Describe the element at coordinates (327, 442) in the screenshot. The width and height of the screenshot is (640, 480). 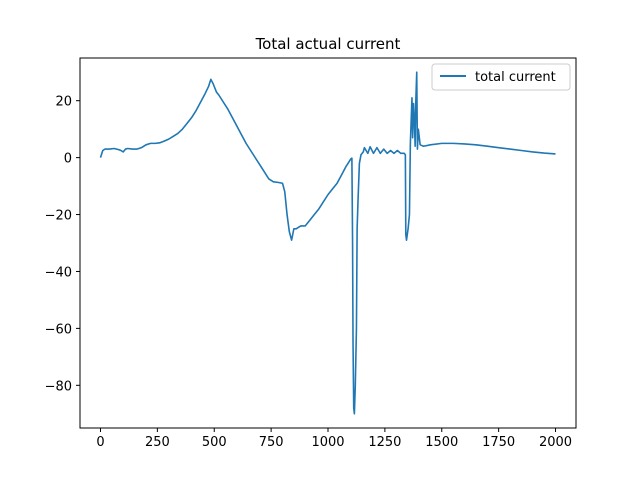
I see `x-tick-label: 1000` at that location.